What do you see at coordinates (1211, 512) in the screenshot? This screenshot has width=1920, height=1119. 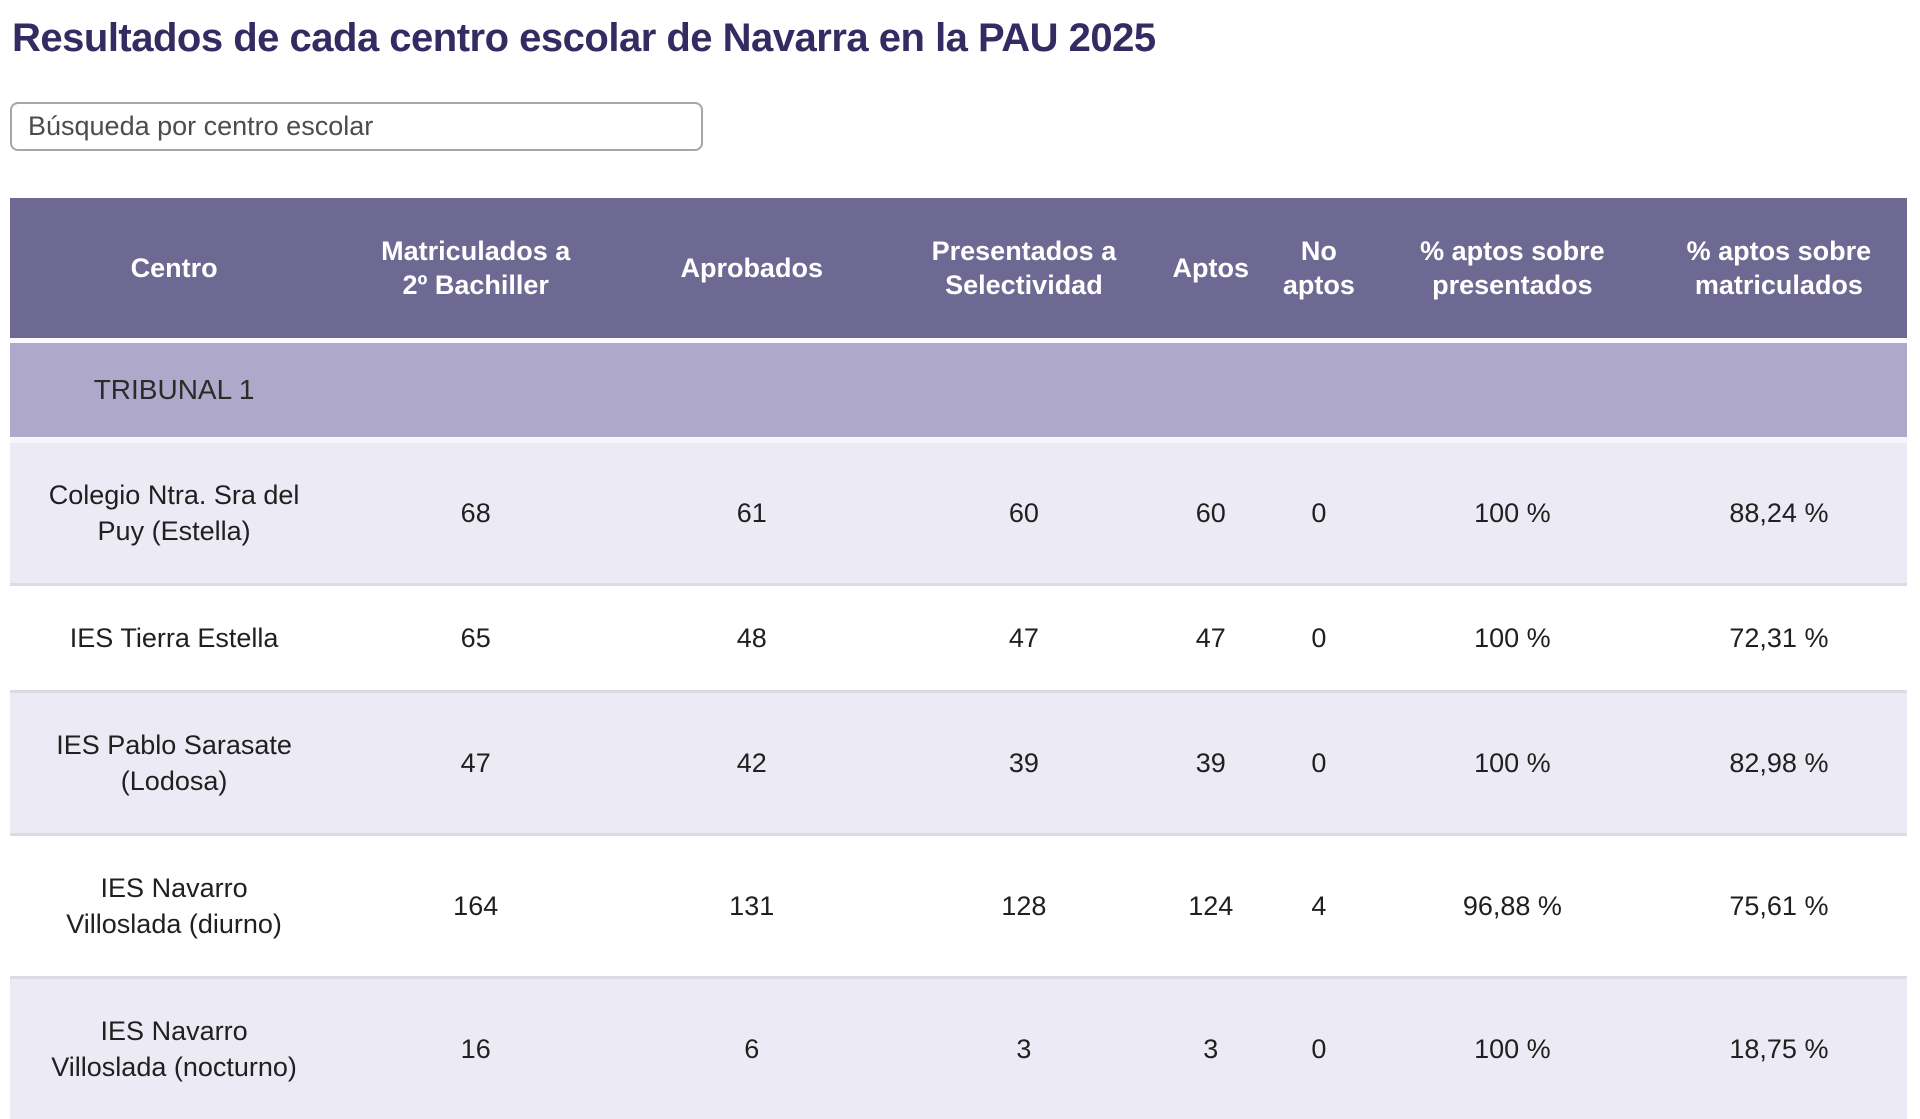 I see `aptos-cell: 60` at bounding box center [1211, 512].